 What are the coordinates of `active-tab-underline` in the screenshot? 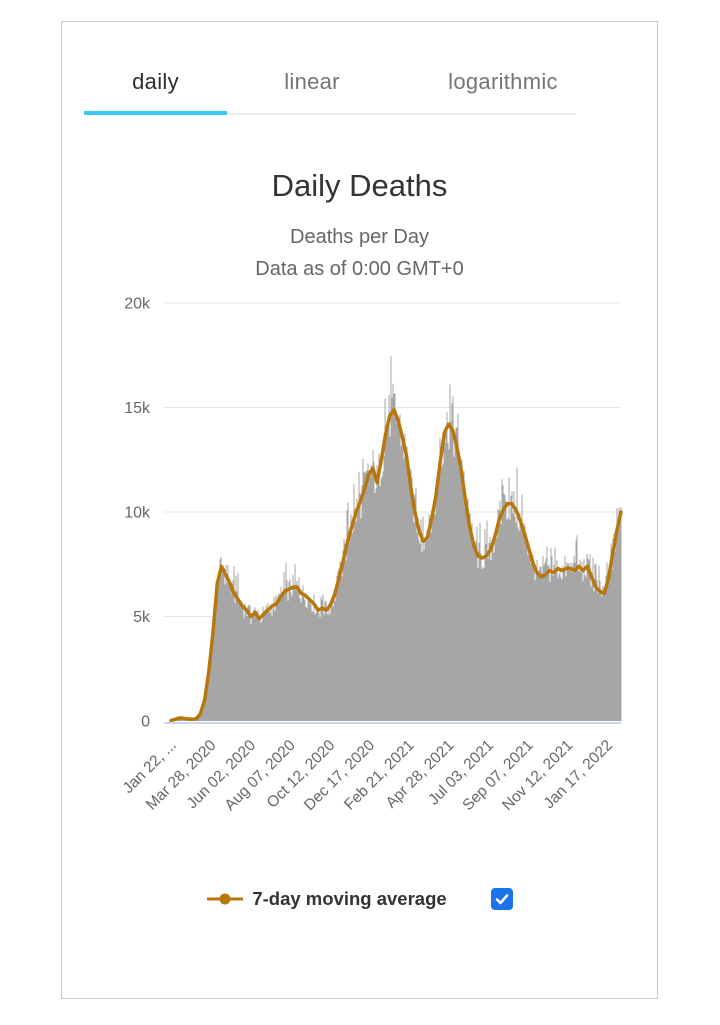 It's located at (155, 113).